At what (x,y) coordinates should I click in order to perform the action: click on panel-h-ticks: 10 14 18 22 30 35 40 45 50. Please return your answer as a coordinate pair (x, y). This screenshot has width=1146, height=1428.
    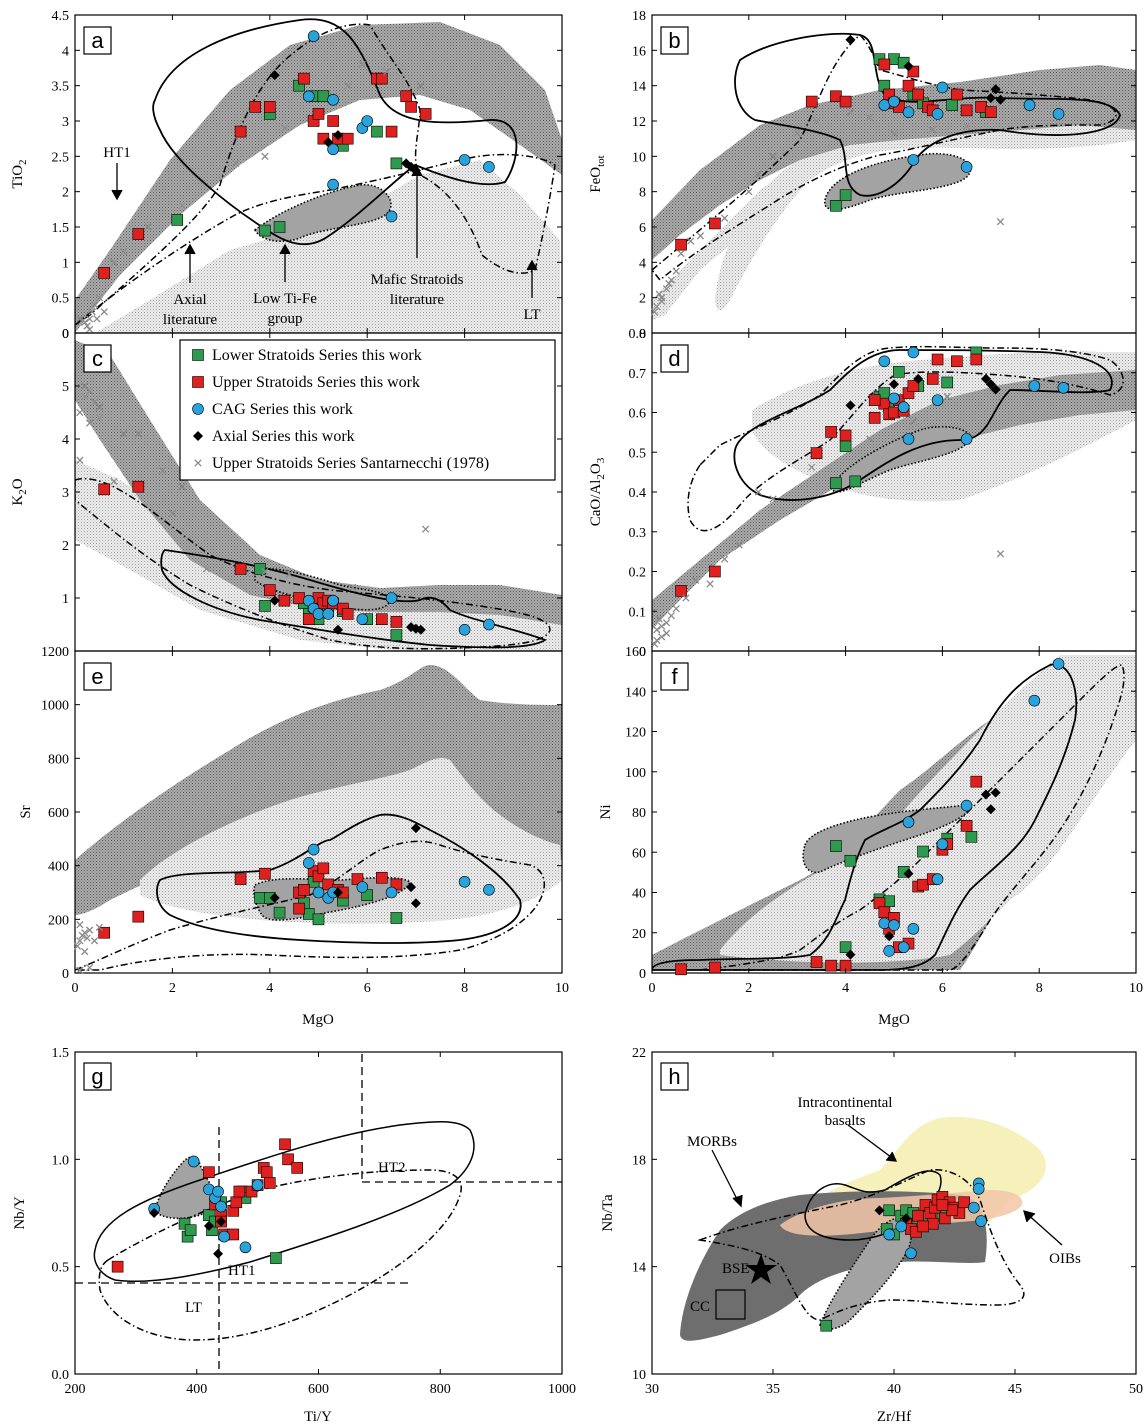
    Looking at the image, I should click on (887, 1221).